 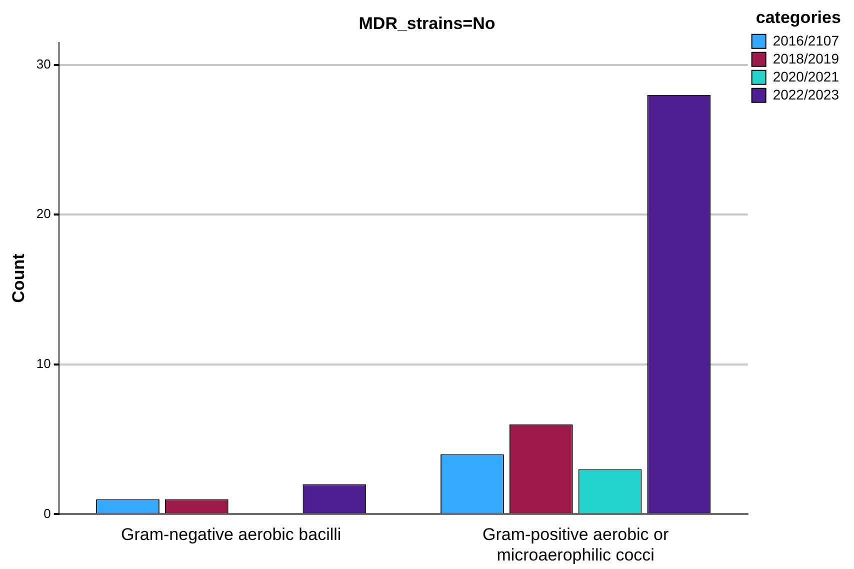 I want to click on y-tick-label: 30, so click(x=43, y=64).